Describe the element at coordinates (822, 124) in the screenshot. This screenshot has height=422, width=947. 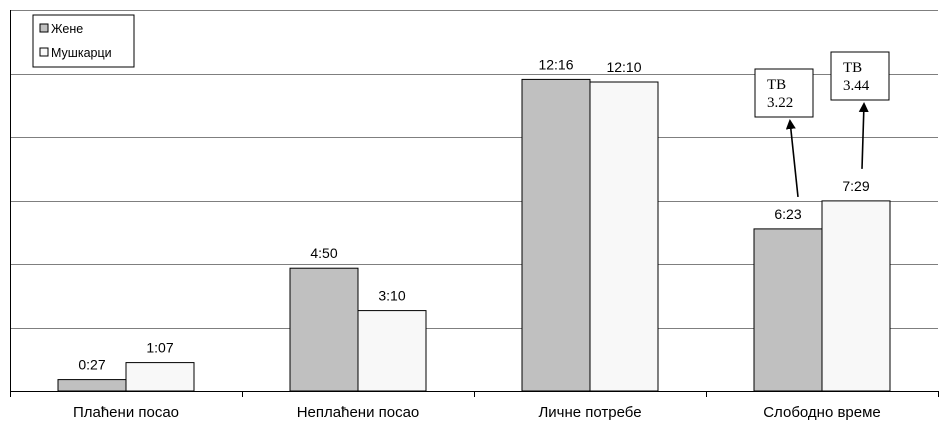
I see `annotations: ТВ 3.22 ТВ 3.44` at that location.